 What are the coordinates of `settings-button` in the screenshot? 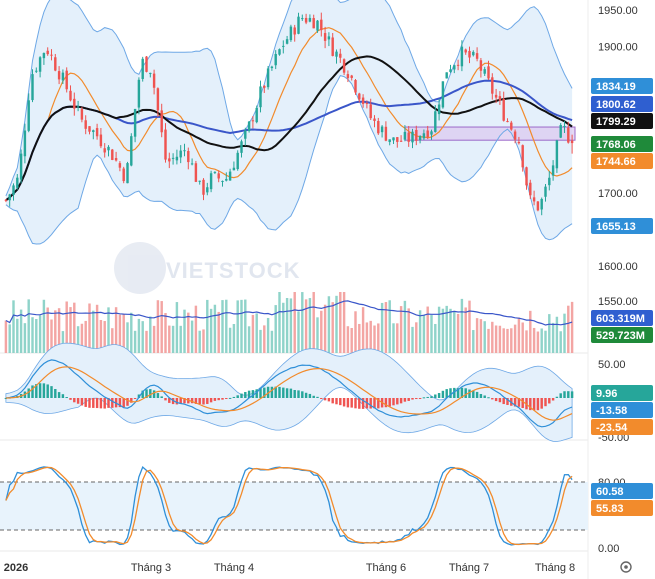 It's located at (626, 567).